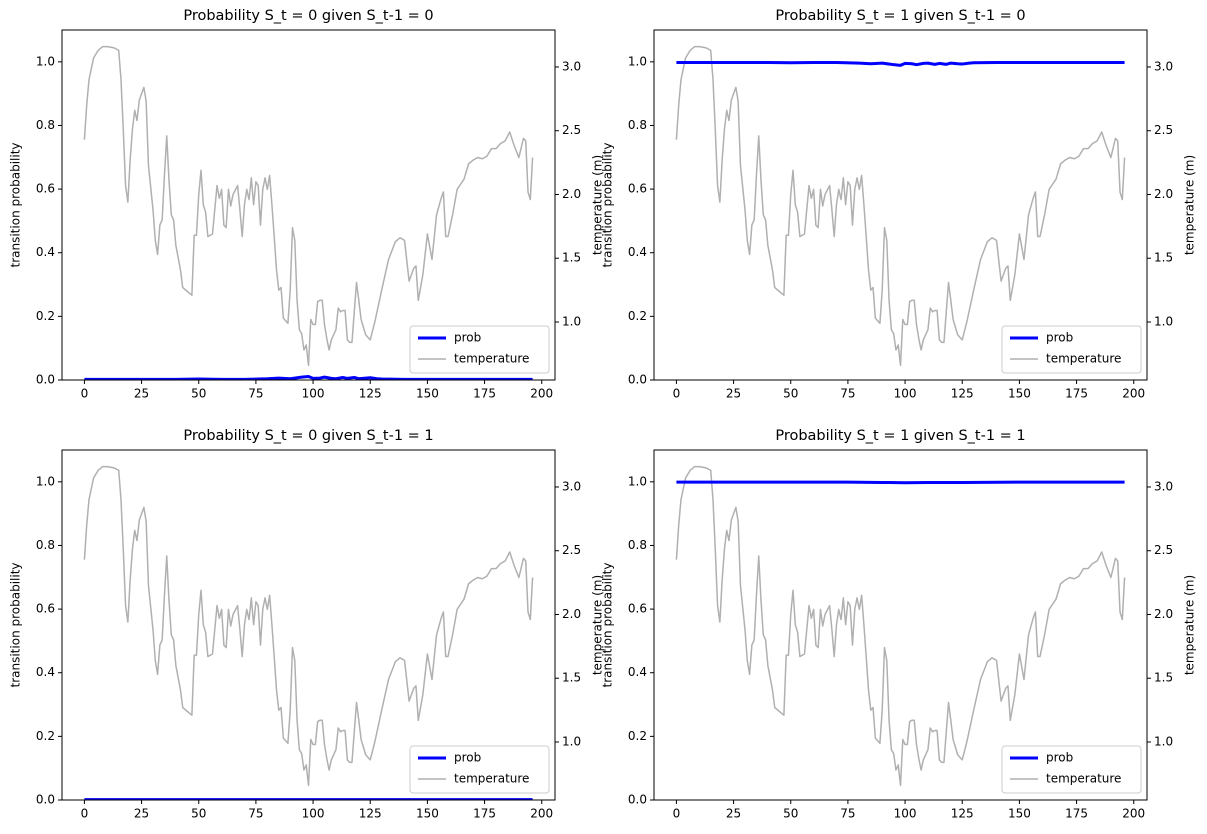 The height and width of the screenshot is (834, 1207). Describe the element at coordinates (308, 16) in the screenshot. I see `subplot-title: Probability S_t = 0 given S_t-1 = 0` at that location.